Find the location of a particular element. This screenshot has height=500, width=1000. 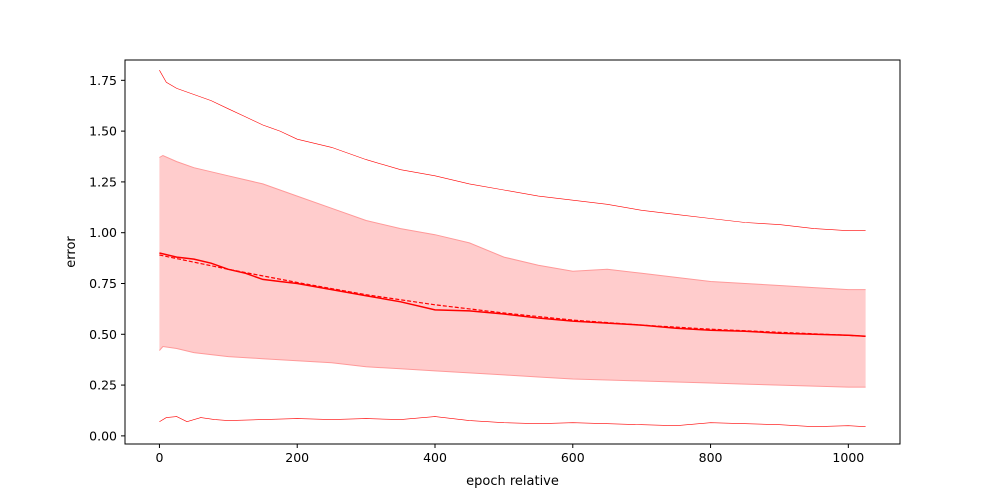

y-tick-label: 1.25 is located at coordinates (103, 181).